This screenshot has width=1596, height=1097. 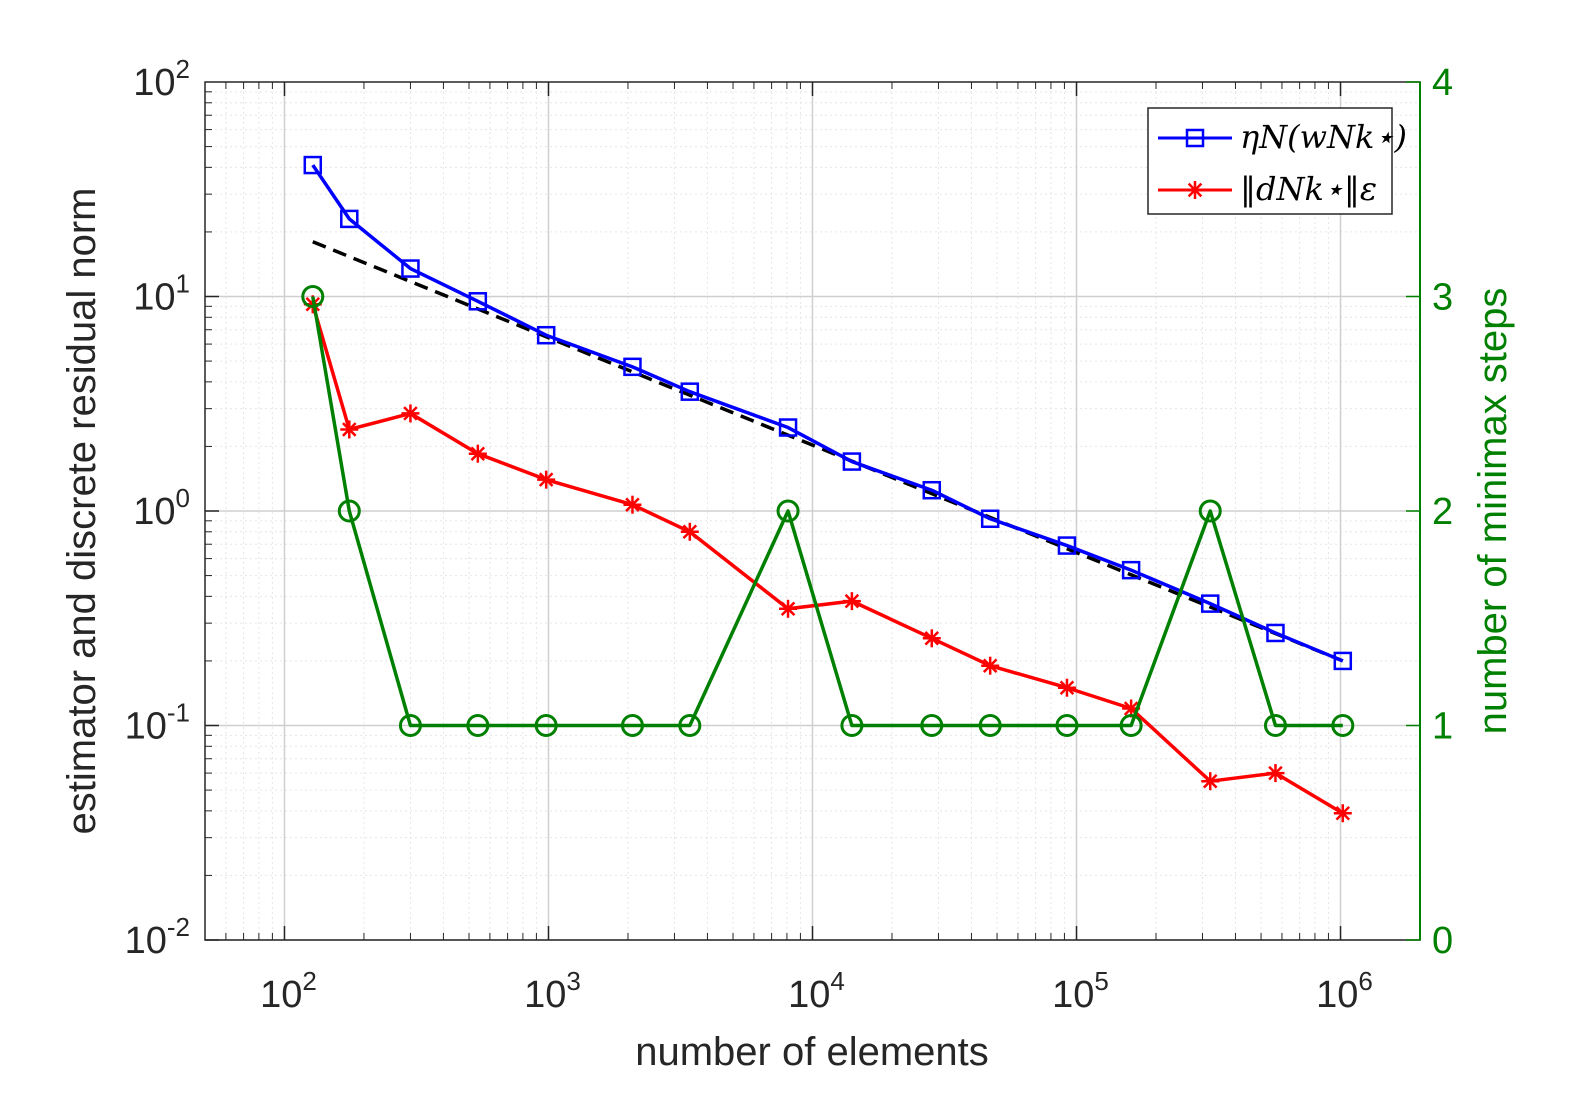 What do you see at coordinates (1442, 298) in the screenshot?
I see `right-y-tick-label: 3` at bounding box center [1442, 298].